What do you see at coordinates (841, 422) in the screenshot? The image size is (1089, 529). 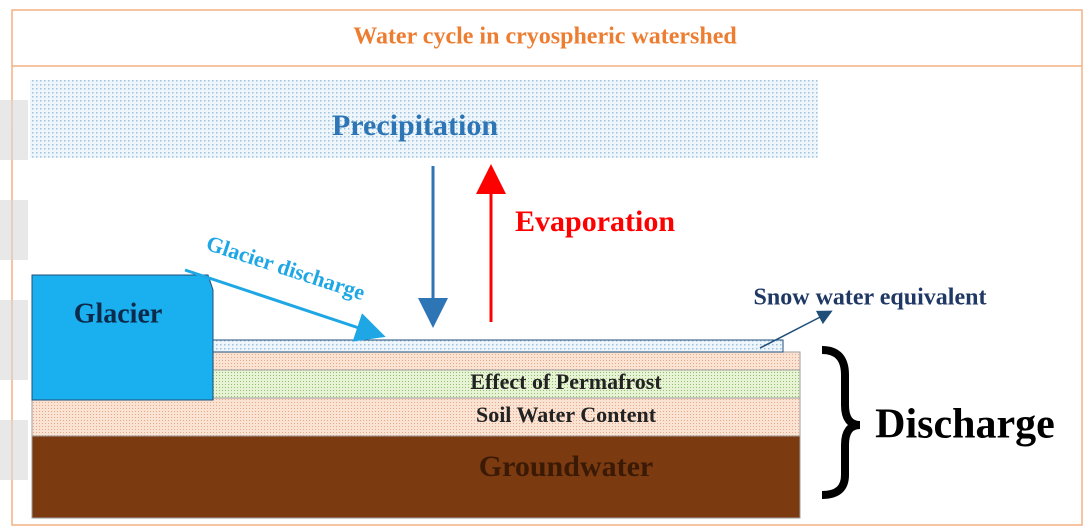 I see `discharge-brace` at bounding box center [841, 422].